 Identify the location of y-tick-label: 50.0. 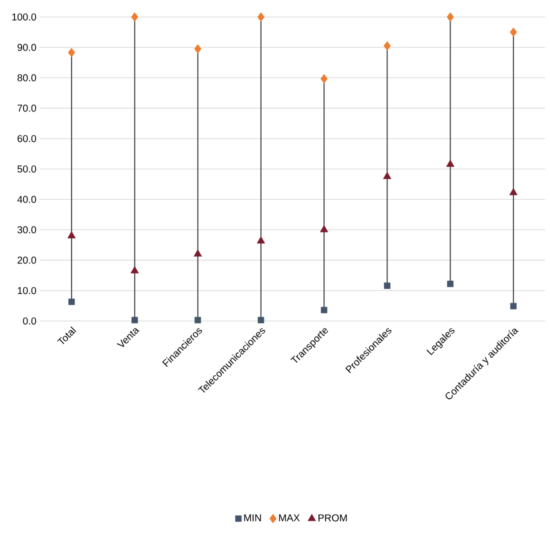
(27, 169).